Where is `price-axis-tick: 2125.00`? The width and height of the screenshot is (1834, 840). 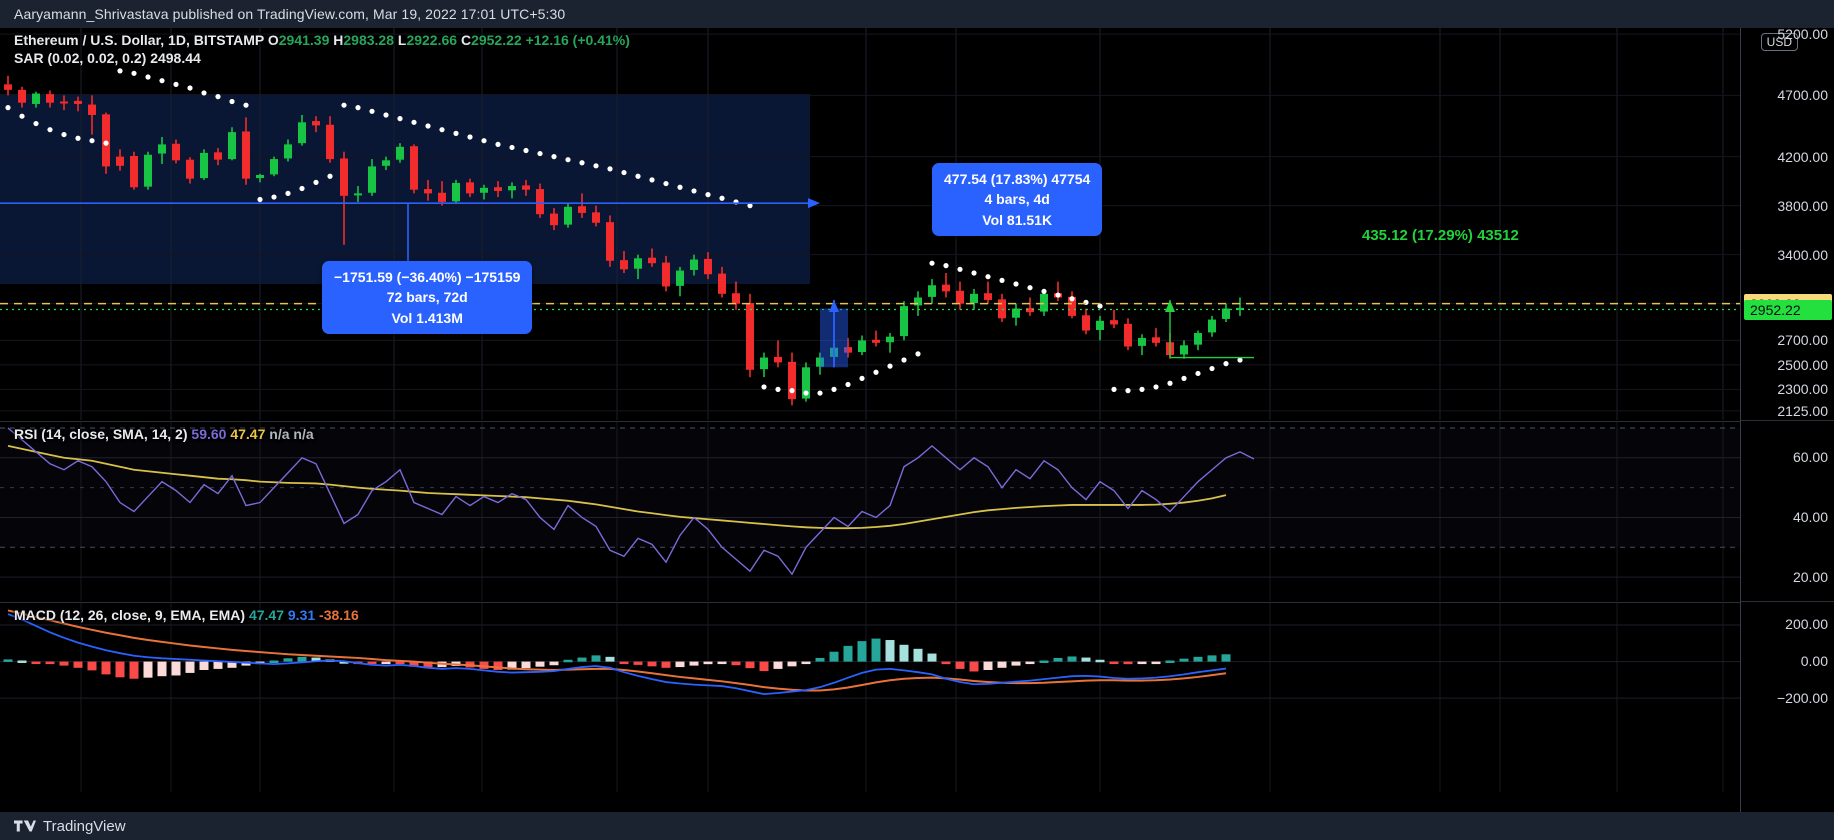
price-axis-tick: 2125.00 is located at coordinates (1802, 410).